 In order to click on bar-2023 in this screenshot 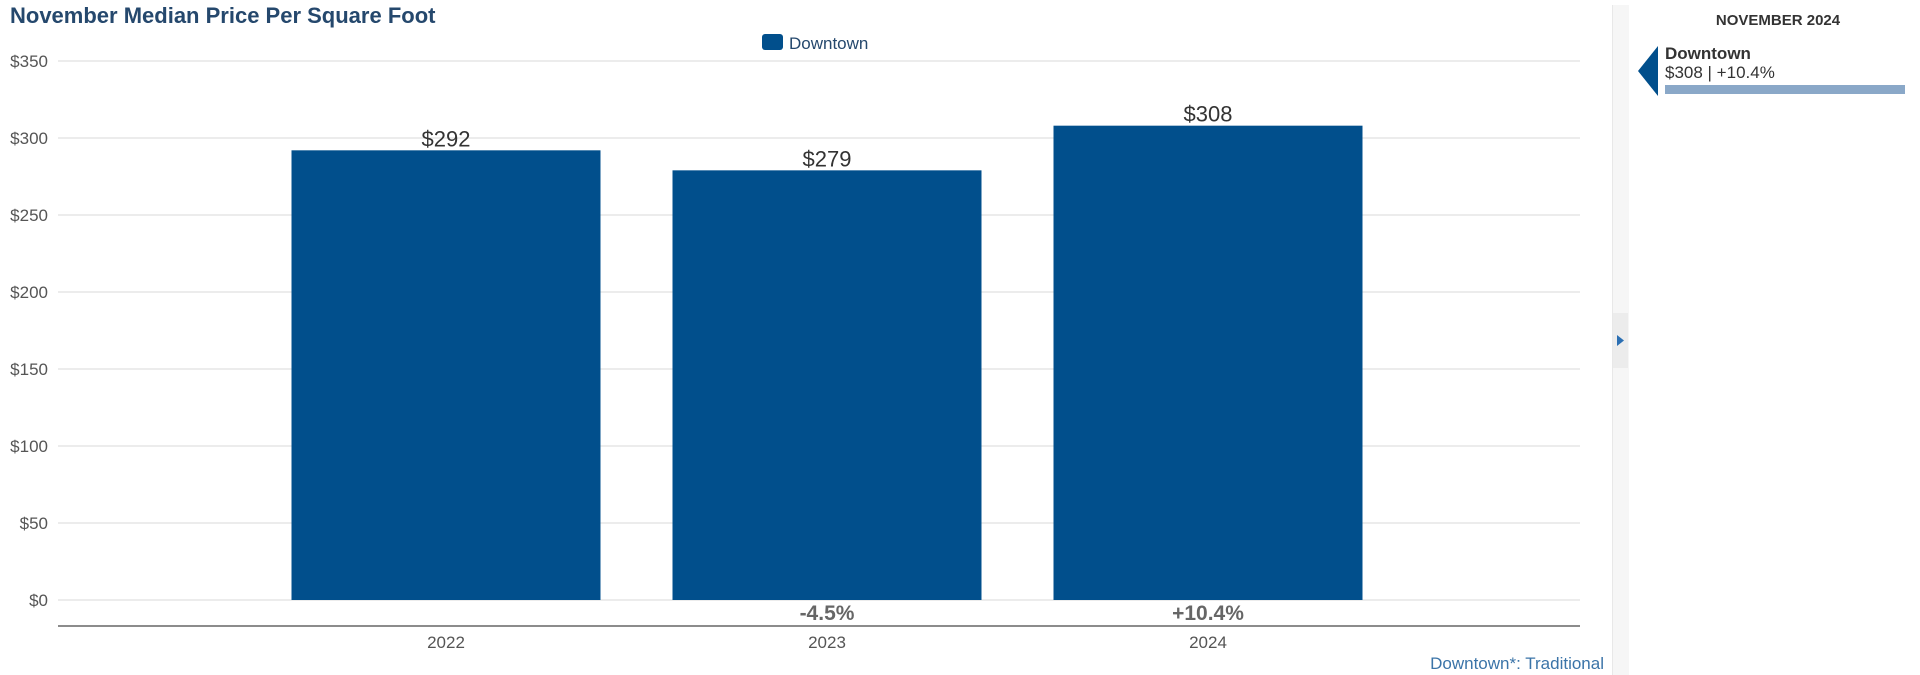, I will do `click(827, 385)`.